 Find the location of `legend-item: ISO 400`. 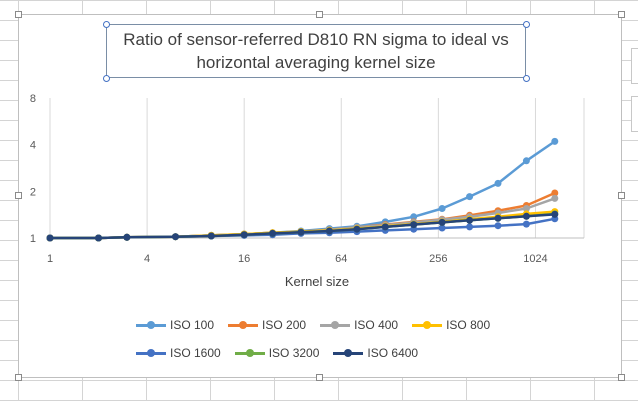

legend-item: ISO 400 is located at coordinates (359, 325).